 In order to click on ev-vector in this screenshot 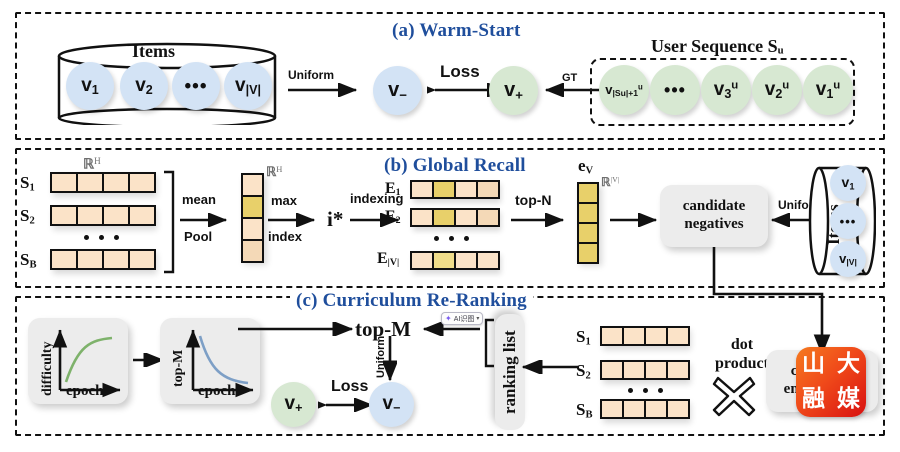, I will do `click(588, 223)`.